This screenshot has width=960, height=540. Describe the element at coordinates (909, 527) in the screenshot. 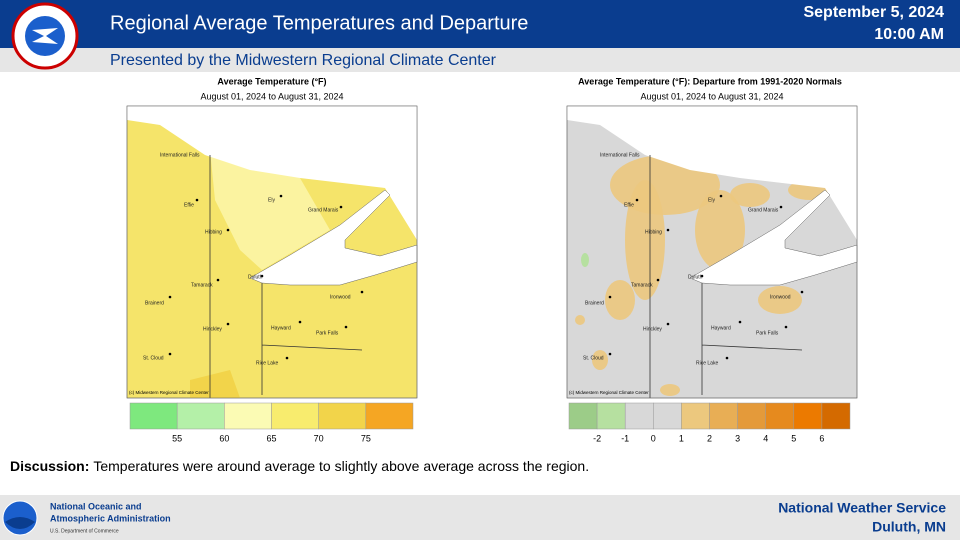

I see `office-line2: Duluth, MN` at that location.